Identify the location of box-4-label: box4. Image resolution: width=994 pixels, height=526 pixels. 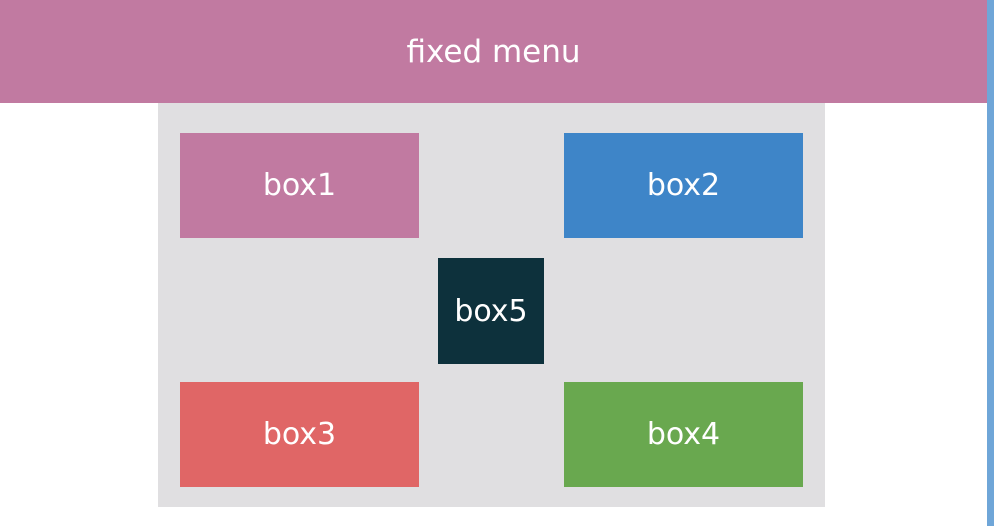
(683, 434).